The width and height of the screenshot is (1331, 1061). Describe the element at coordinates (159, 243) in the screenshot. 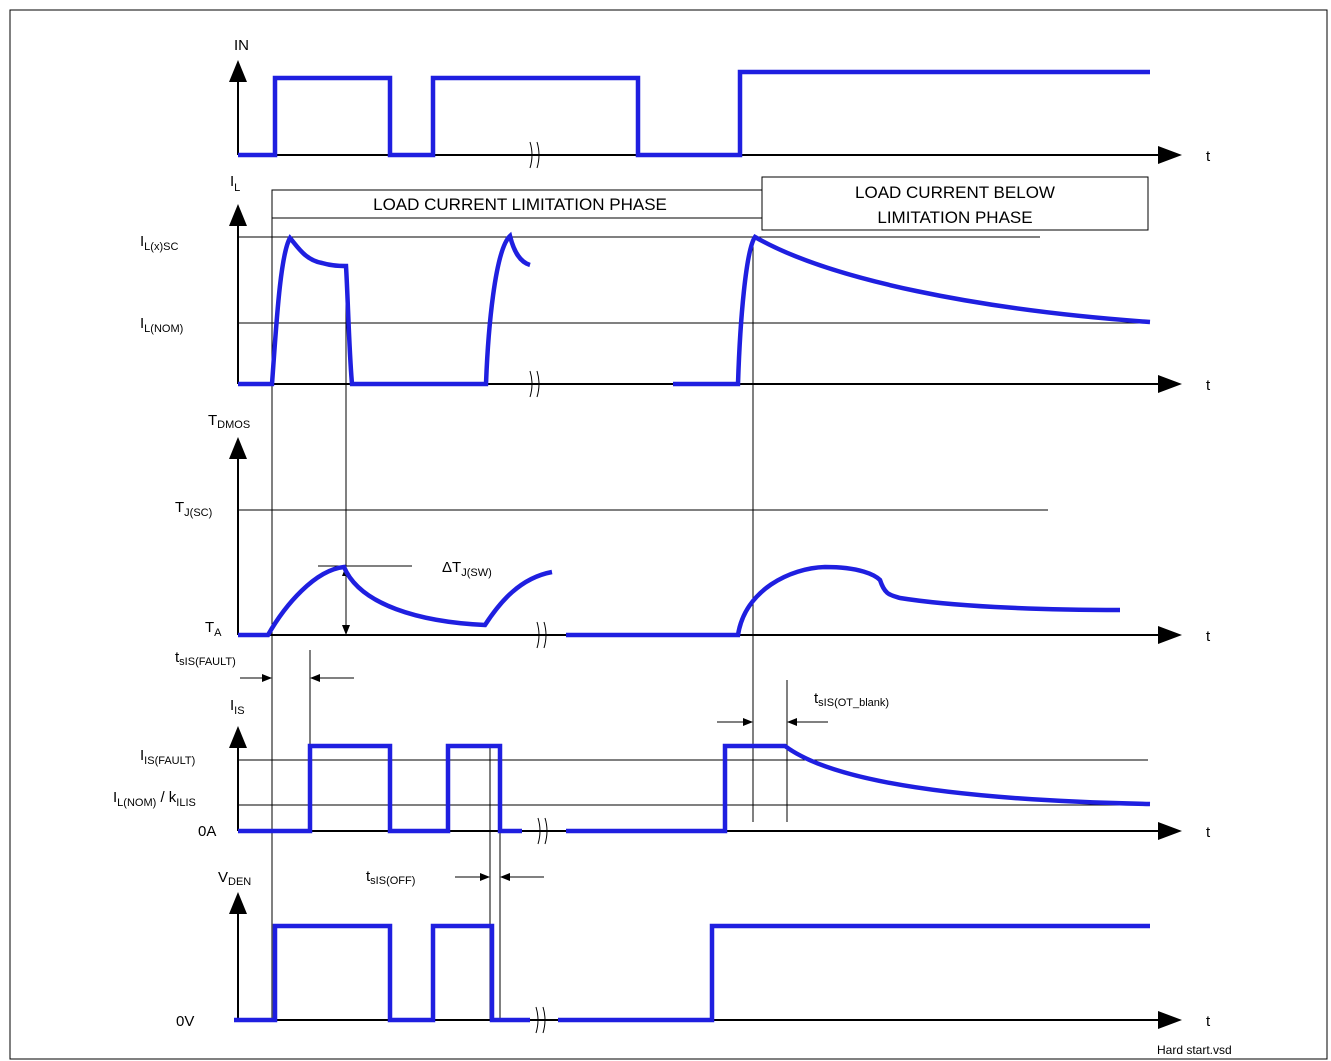

I see `il-sc-label: IL(x)SC` at that location.